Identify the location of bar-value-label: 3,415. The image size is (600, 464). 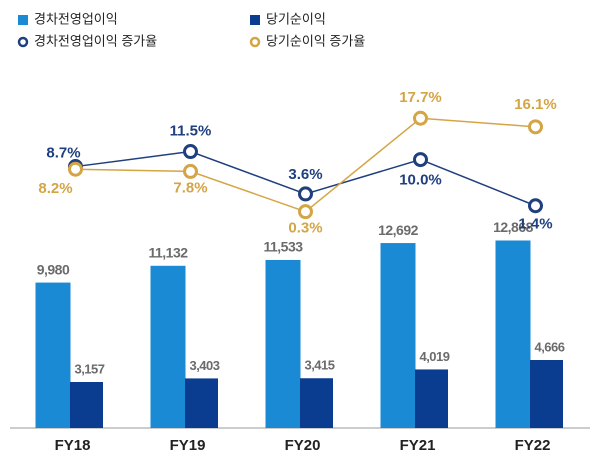
(319, 365).